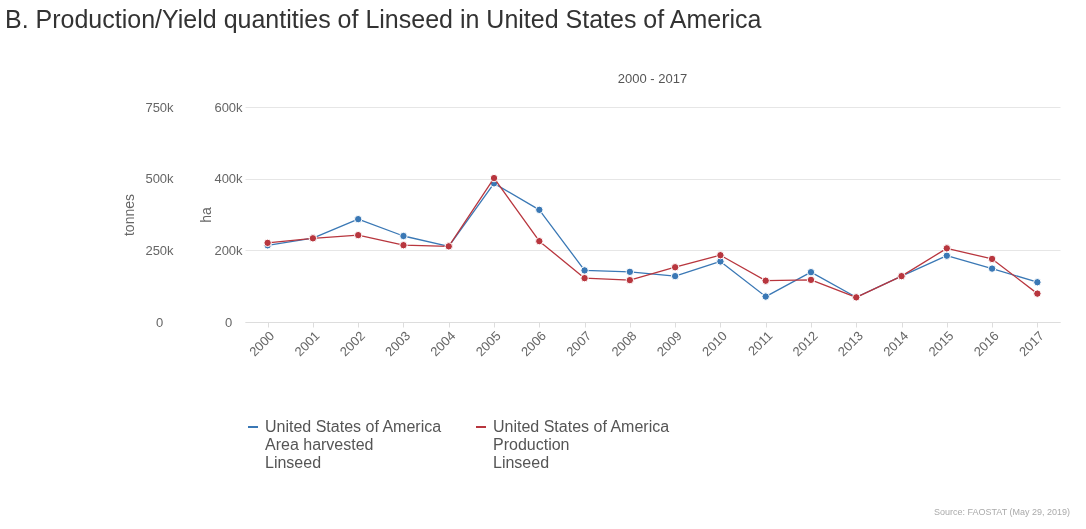 This screenshot has height=529, width=1086. What do you see at coordinates (206, 215) in the screenshot?
I see `y-axis-title: ha` at bounding box center [206, 215].